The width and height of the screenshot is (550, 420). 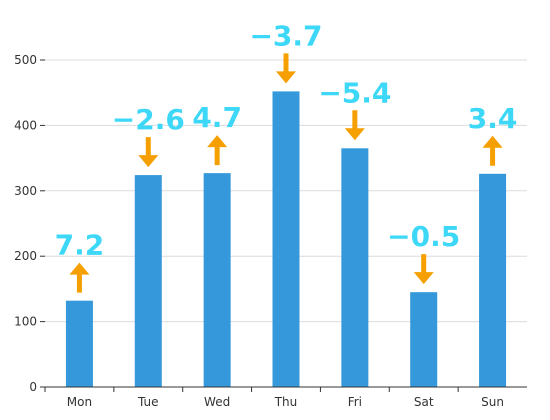 I want to click on change-label-fri: −5.4, so click(x=354, y=92).